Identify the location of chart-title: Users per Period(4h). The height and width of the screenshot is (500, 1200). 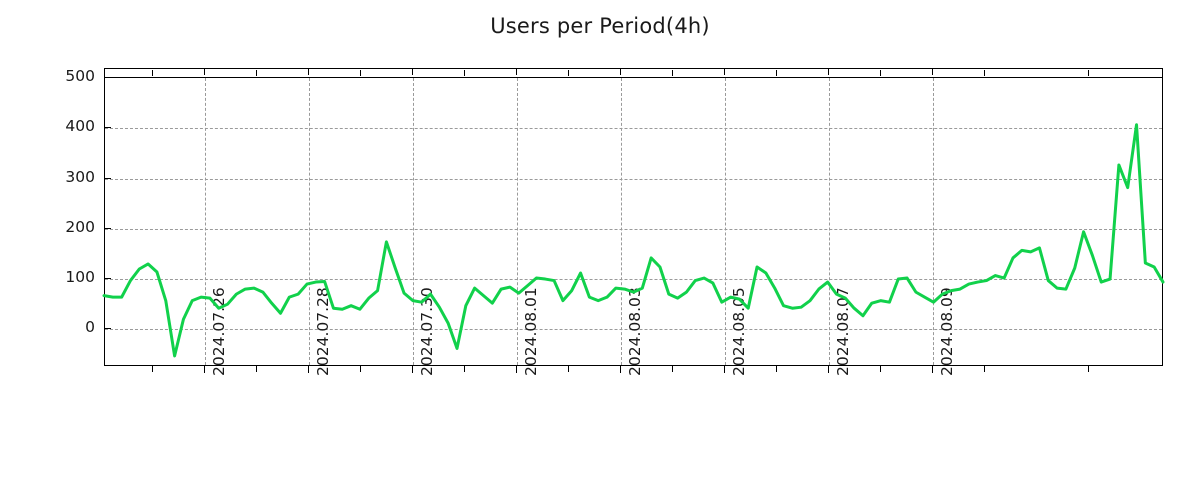
(600, 26).